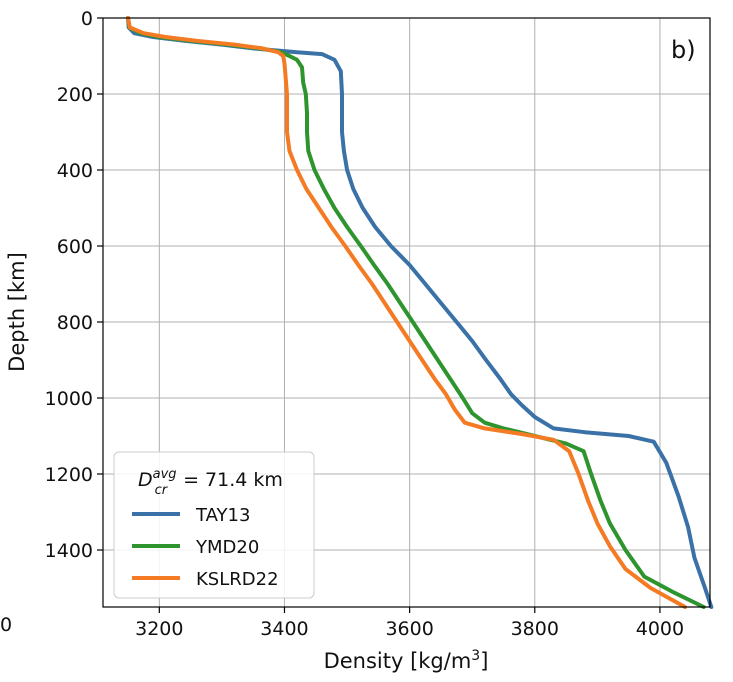 This screenshot has height=682, width=733. What do you see at coordinates (69, 475) in the screenshot?
I see `y-tick-label: 1200` at bounding box center [69, 475].